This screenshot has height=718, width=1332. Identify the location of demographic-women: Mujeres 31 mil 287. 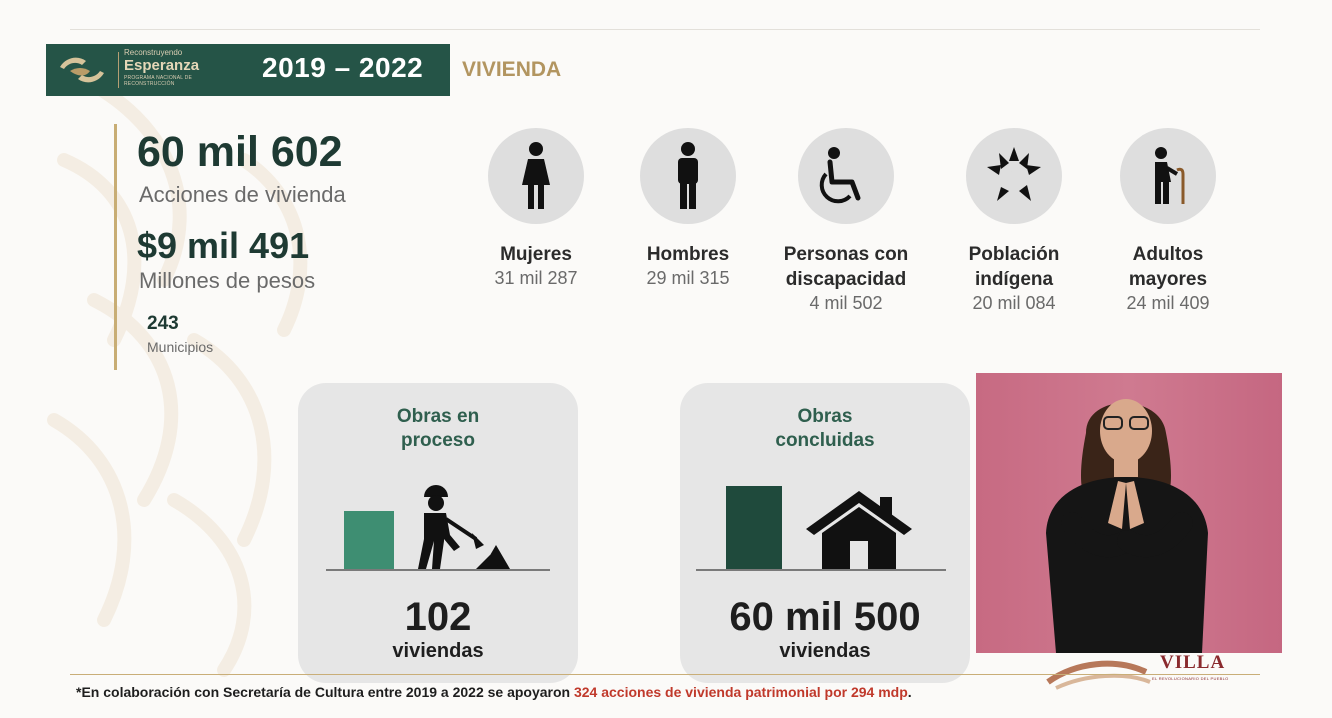
(536, 209).